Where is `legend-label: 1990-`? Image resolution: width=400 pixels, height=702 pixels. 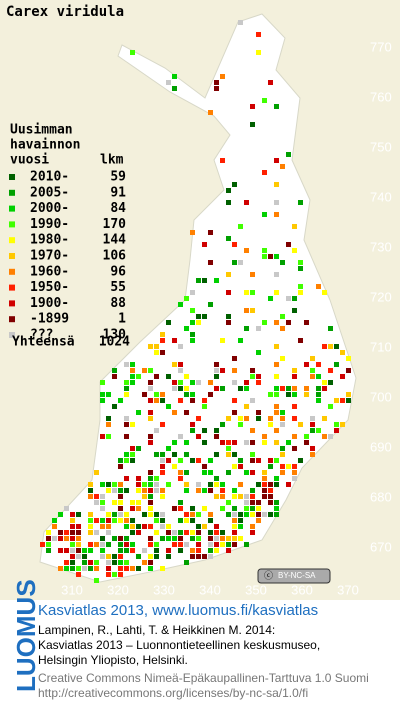
legend-label: 1990- is located at coordinates (49, 224).